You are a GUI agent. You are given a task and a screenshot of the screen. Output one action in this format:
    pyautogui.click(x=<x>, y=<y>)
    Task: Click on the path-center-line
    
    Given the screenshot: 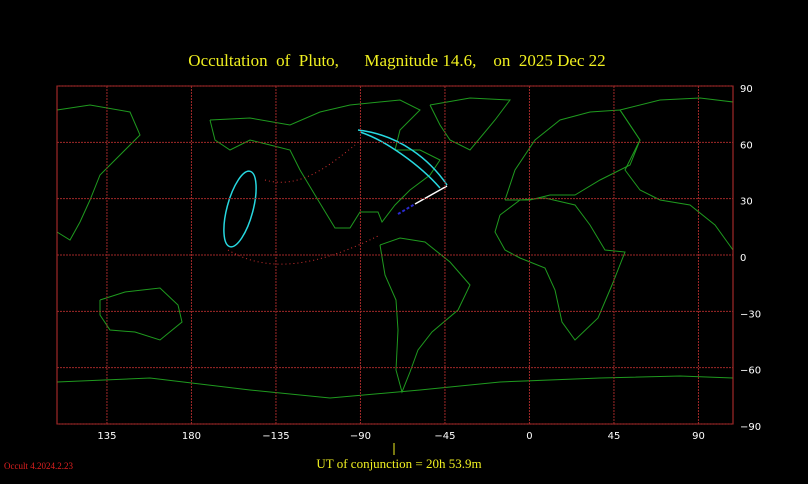 What is the action you would take?
    pyautogui.click(x=431, y=195)
    